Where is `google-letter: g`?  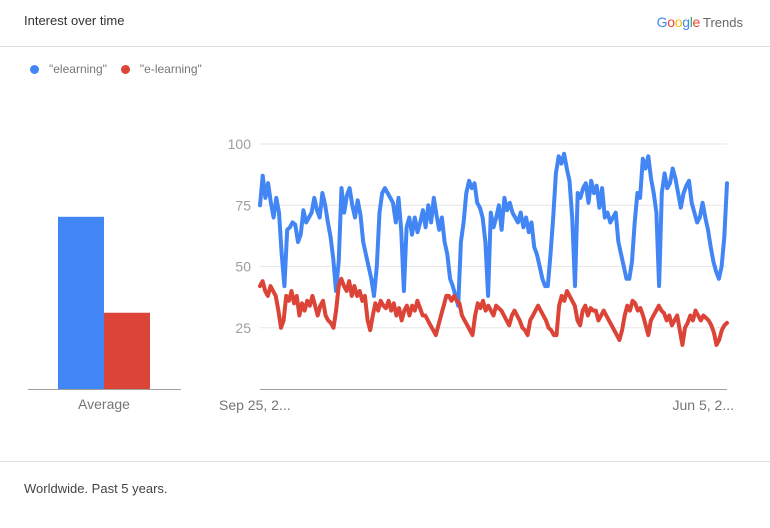
google-letter: g is located at coordinates (686, 22).